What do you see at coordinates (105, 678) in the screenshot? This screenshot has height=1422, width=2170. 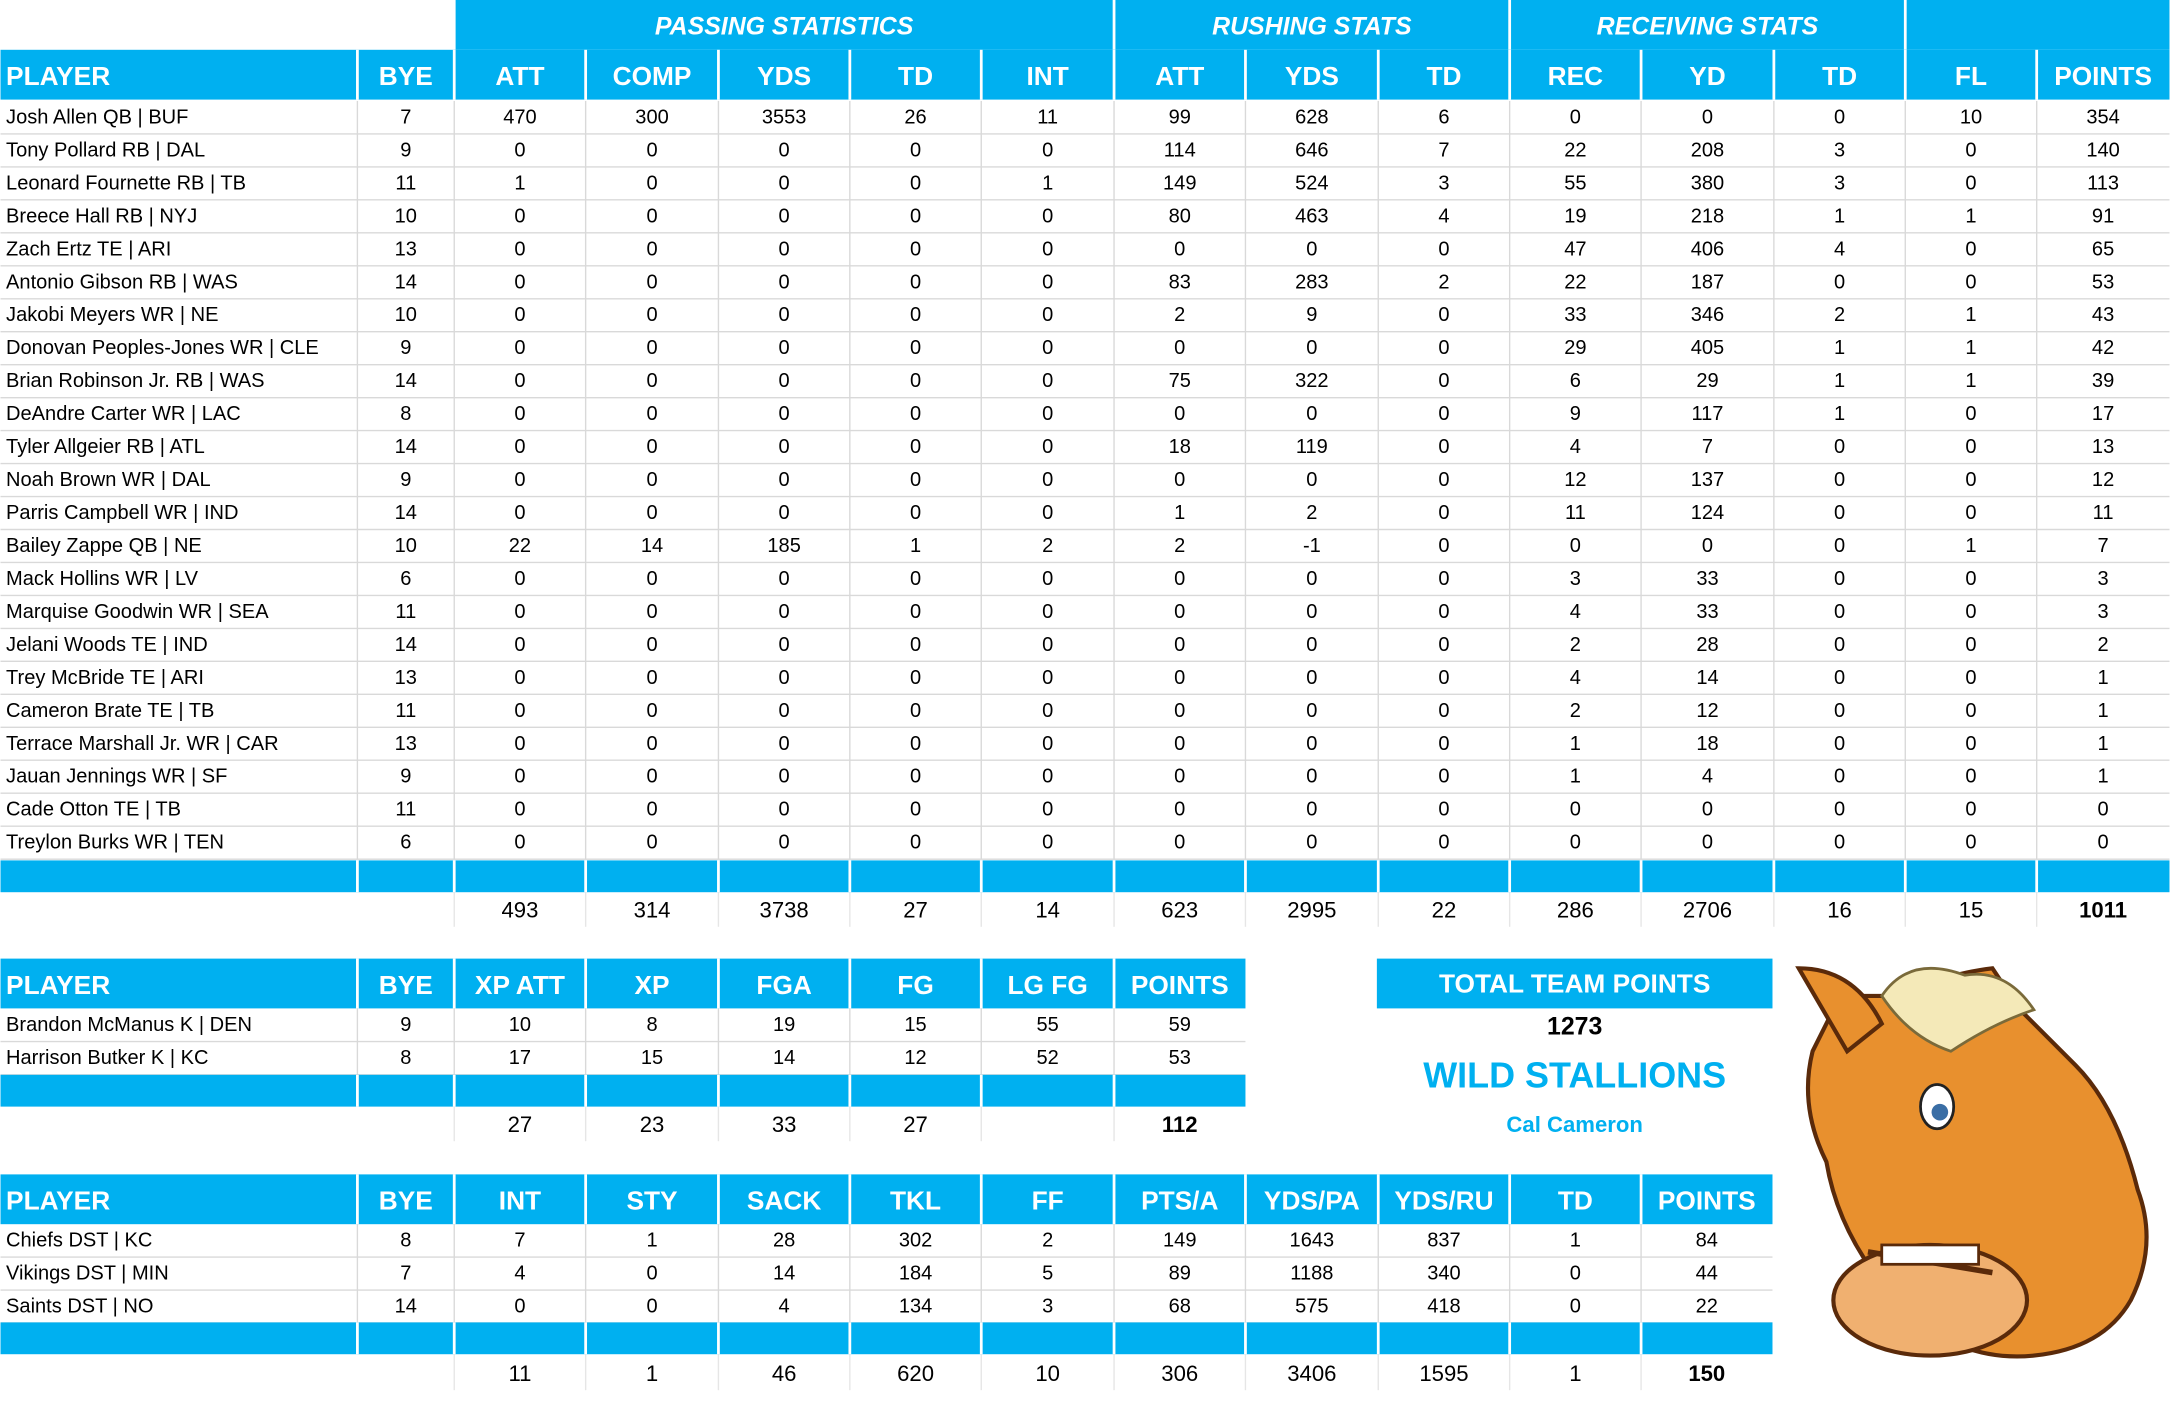 I see `cell: Trey McBride TE | ARI` at bounding box center [105, 678].